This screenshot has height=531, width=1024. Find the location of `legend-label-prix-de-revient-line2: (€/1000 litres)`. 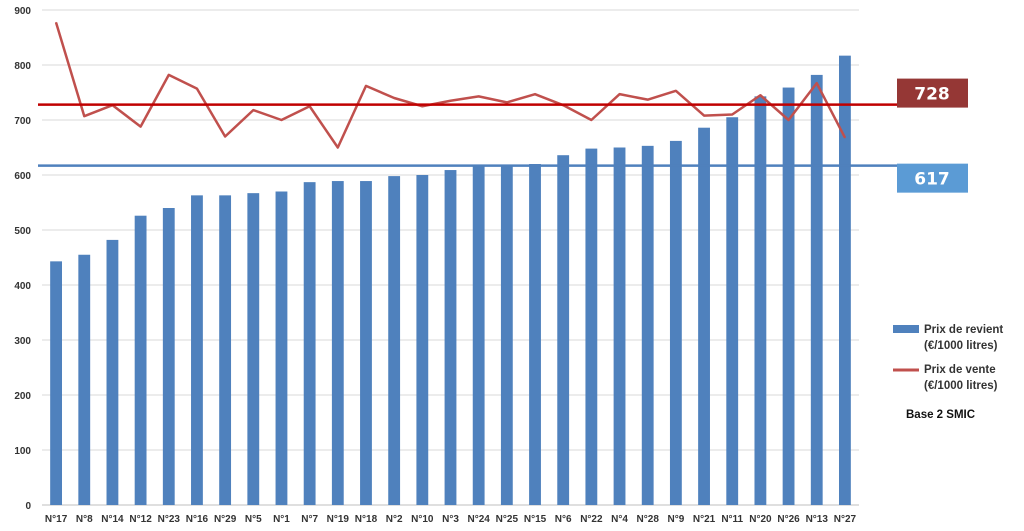

legend-label-prix-de-revient-line2: (€/1000 litres) is located at coordinates (961, 346).